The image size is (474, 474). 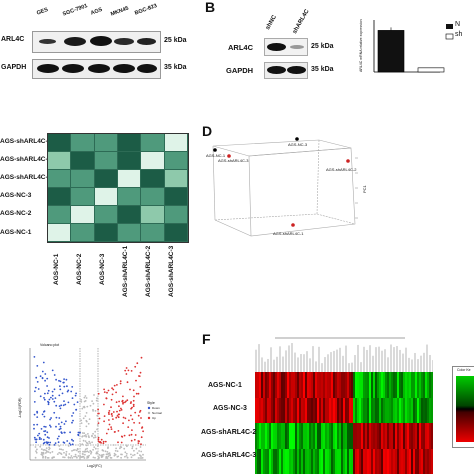 What do you see at coordinates (272, 23) in the screenshot?
I see `panel-b-sample-1: shNC` at bounding box center [272, 23].